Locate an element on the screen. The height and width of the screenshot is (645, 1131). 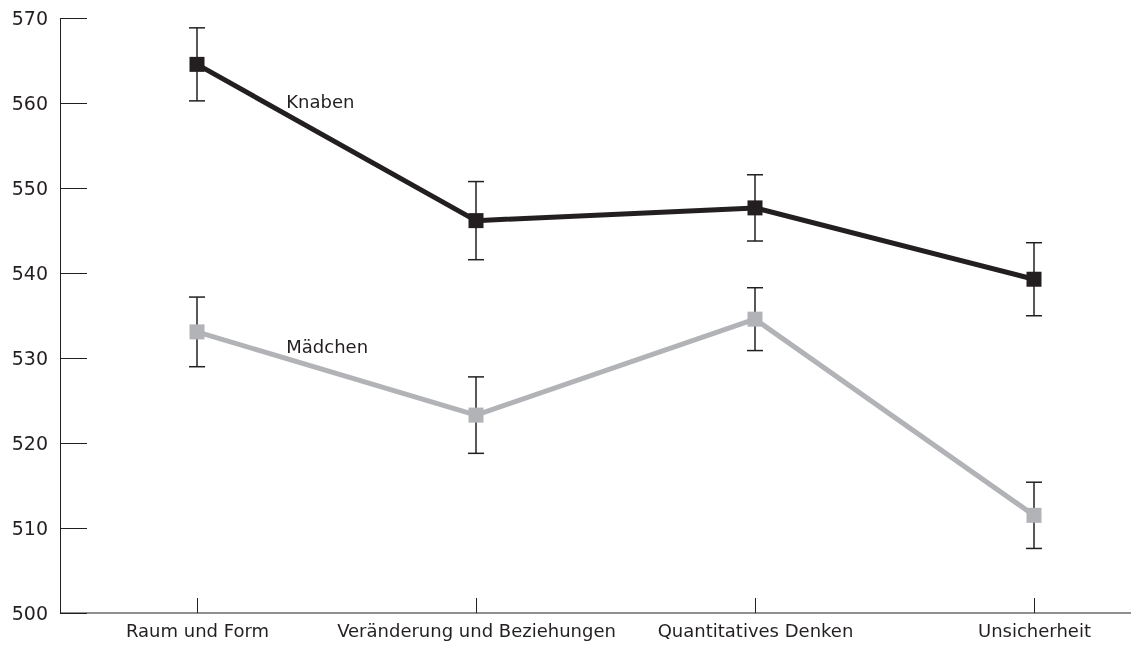
x-tick-label: Unsicherheit is located at coordinates (1034, 630).